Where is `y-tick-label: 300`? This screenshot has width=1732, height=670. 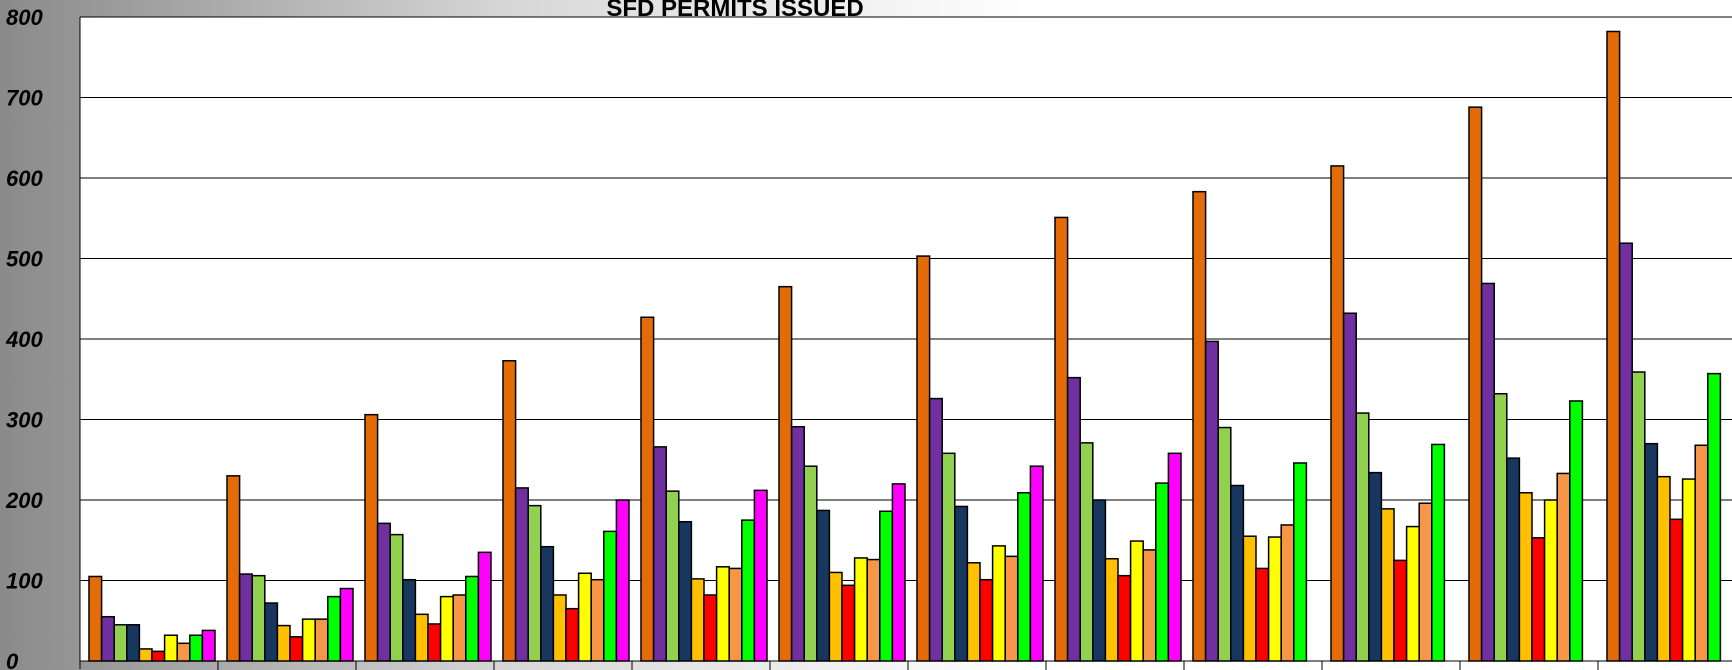 y-tick-label: 300 is located at coordinates (24, 420).